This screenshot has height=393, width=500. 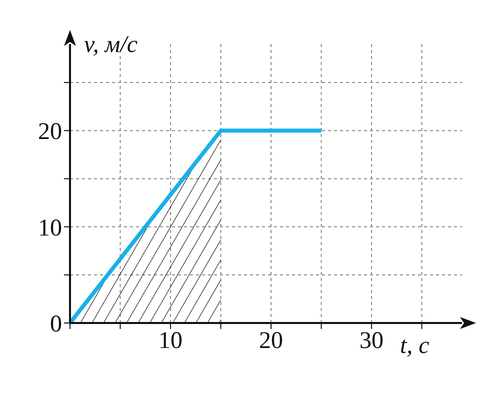 What do you see at coordinates (271, 341) in the screenshot?
I see `x-tick-label: 20` at bounding box center [271, 341].